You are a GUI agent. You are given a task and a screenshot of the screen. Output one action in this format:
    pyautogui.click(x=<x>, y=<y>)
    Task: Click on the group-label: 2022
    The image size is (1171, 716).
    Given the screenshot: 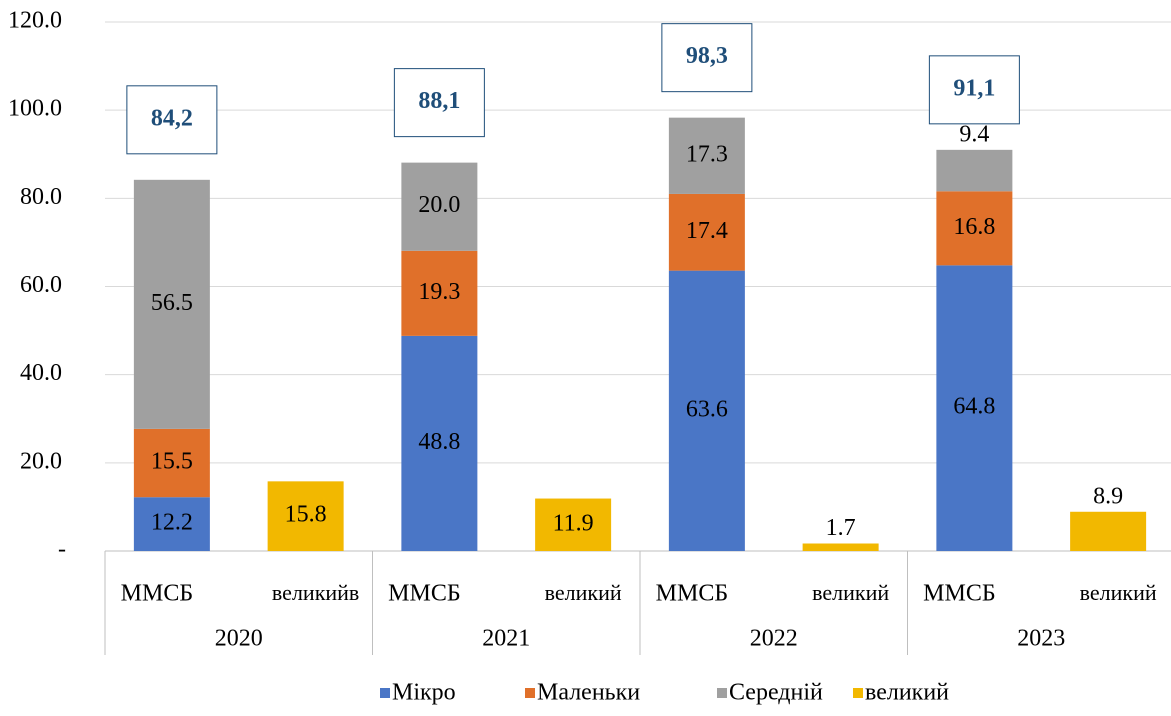 What is the action you would take?
    pyautogui.click(x=774, y=639)
    